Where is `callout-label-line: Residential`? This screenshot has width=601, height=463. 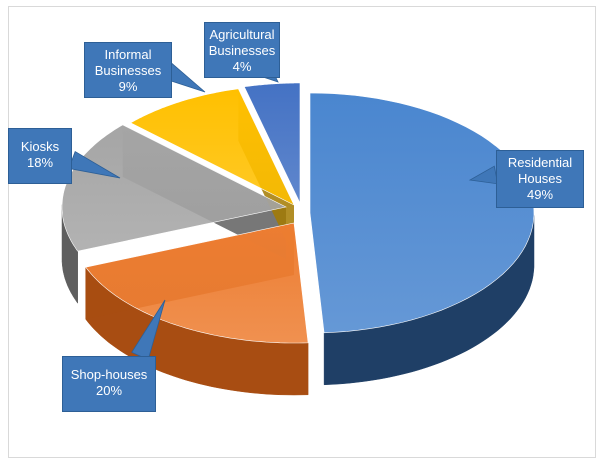
callout-label-line: Residential is located at coordinates (540, 162).